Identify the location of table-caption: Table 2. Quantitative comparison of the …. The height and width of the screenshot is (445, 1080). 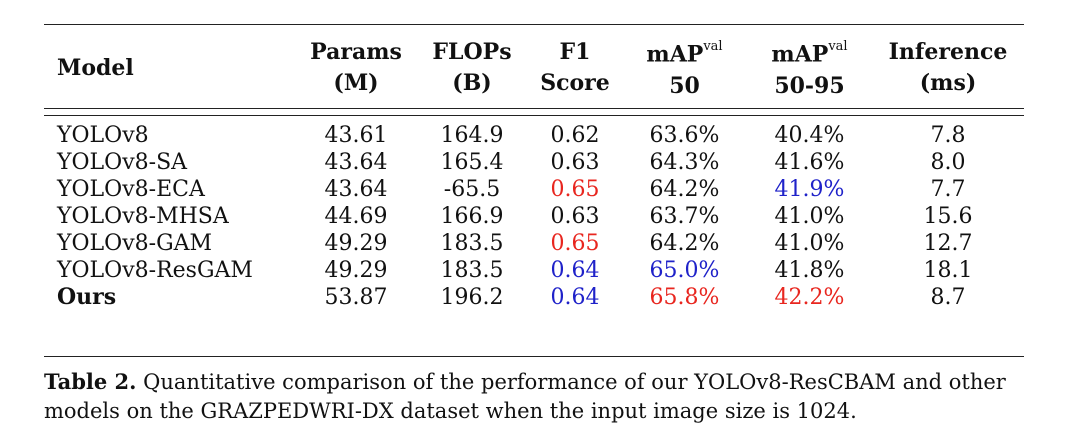
(539, 396).